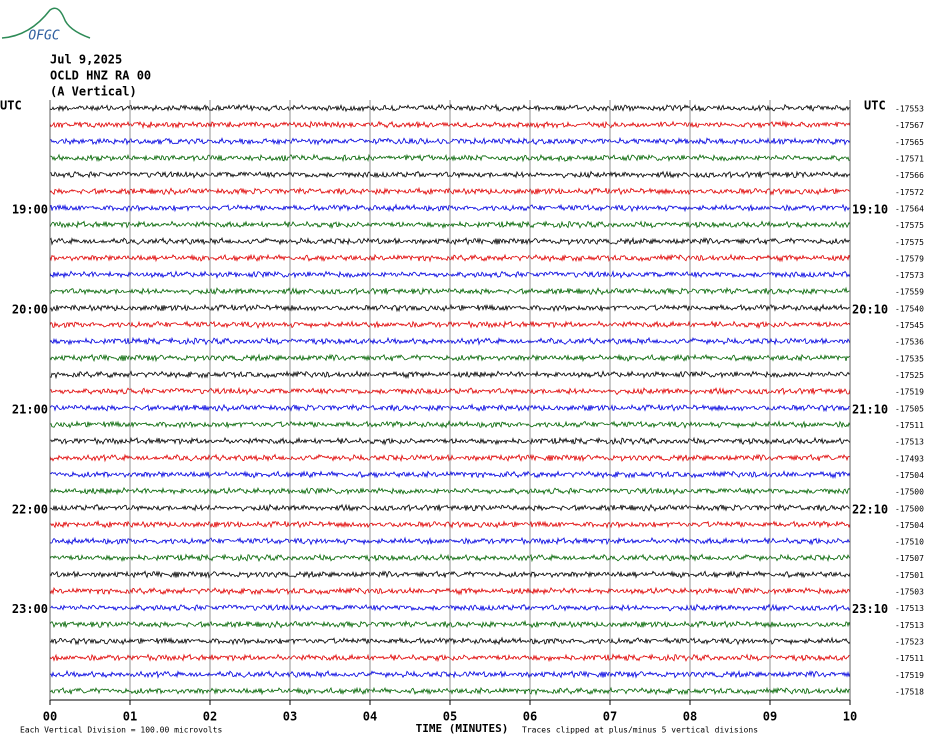  What do you see at coordinates (30, 609) in the screenshot?
I see `left-time-label: 23:00` at bounding box center [30, 609].